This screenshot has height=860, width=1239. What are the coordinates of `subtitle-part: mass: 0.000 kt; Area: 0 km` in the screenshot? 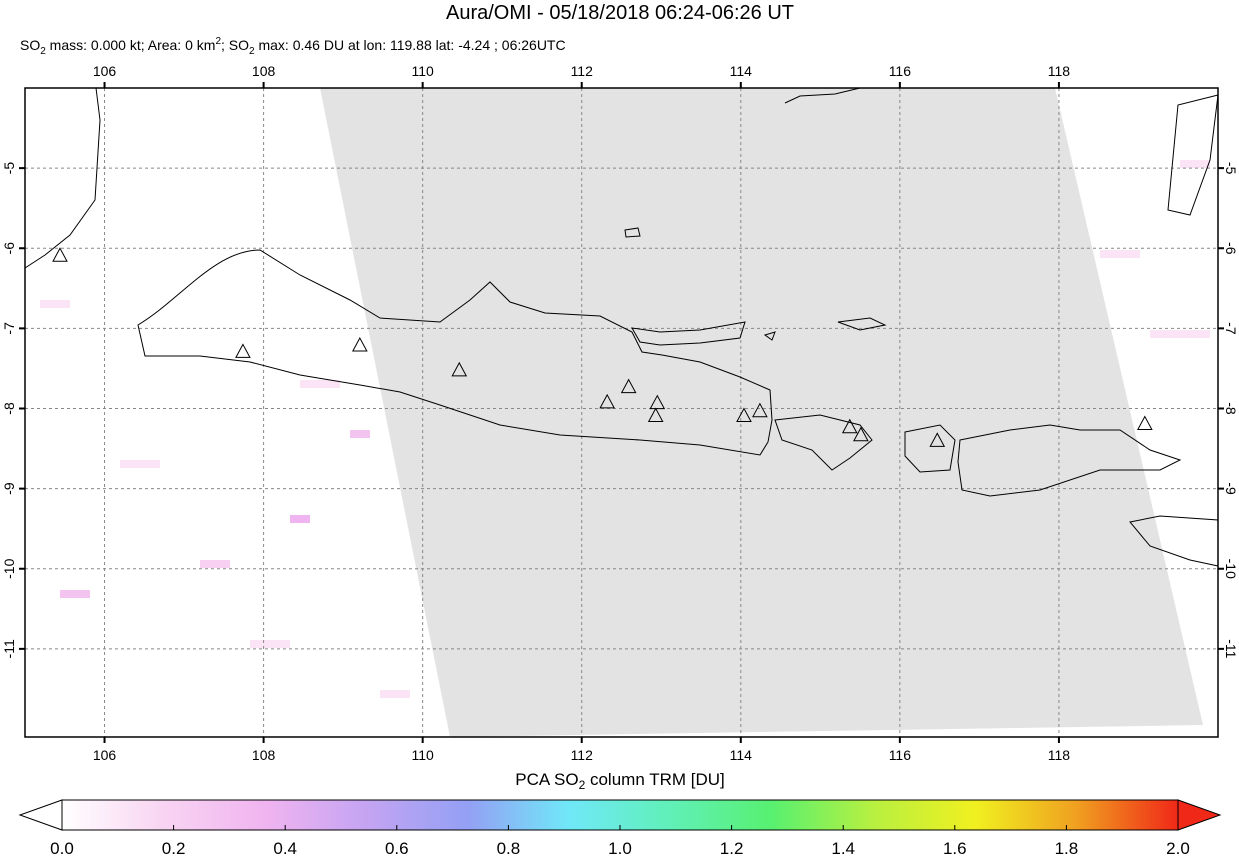 It's located at (131, 45).